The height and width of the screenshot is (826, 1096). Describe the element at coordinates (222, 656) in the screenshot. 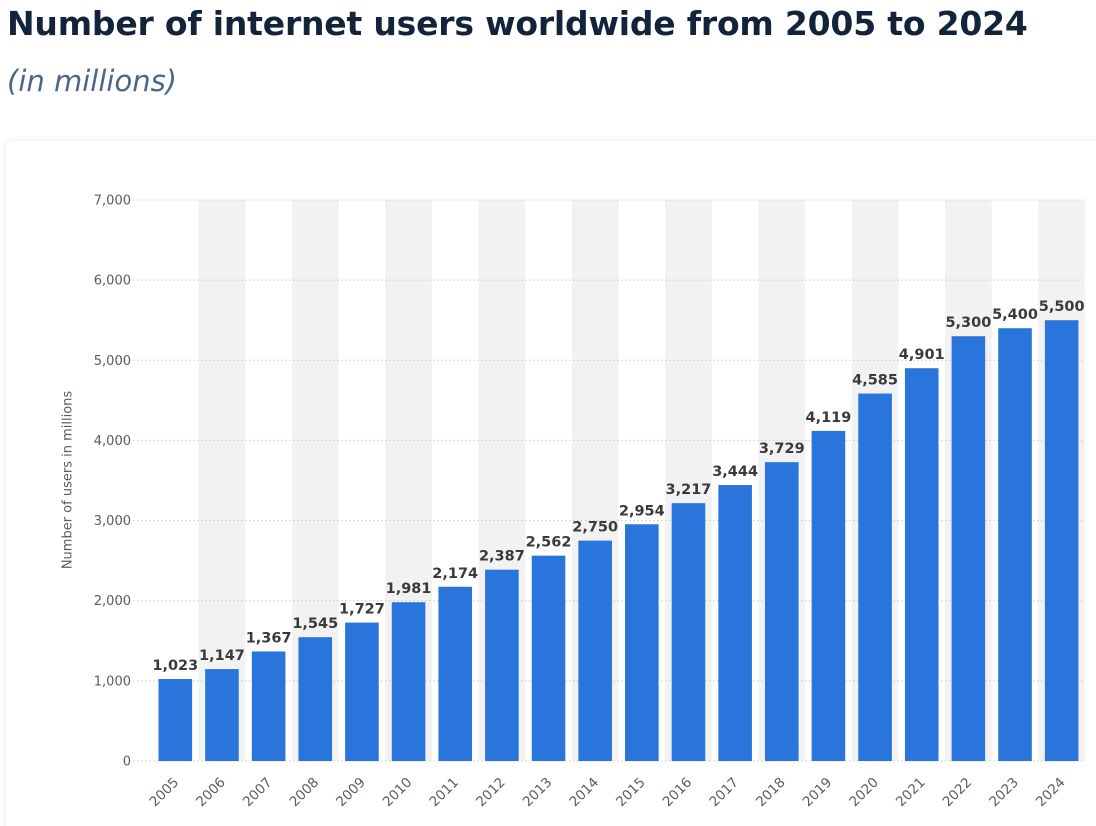

I see `data-label: 1,147` at that location.